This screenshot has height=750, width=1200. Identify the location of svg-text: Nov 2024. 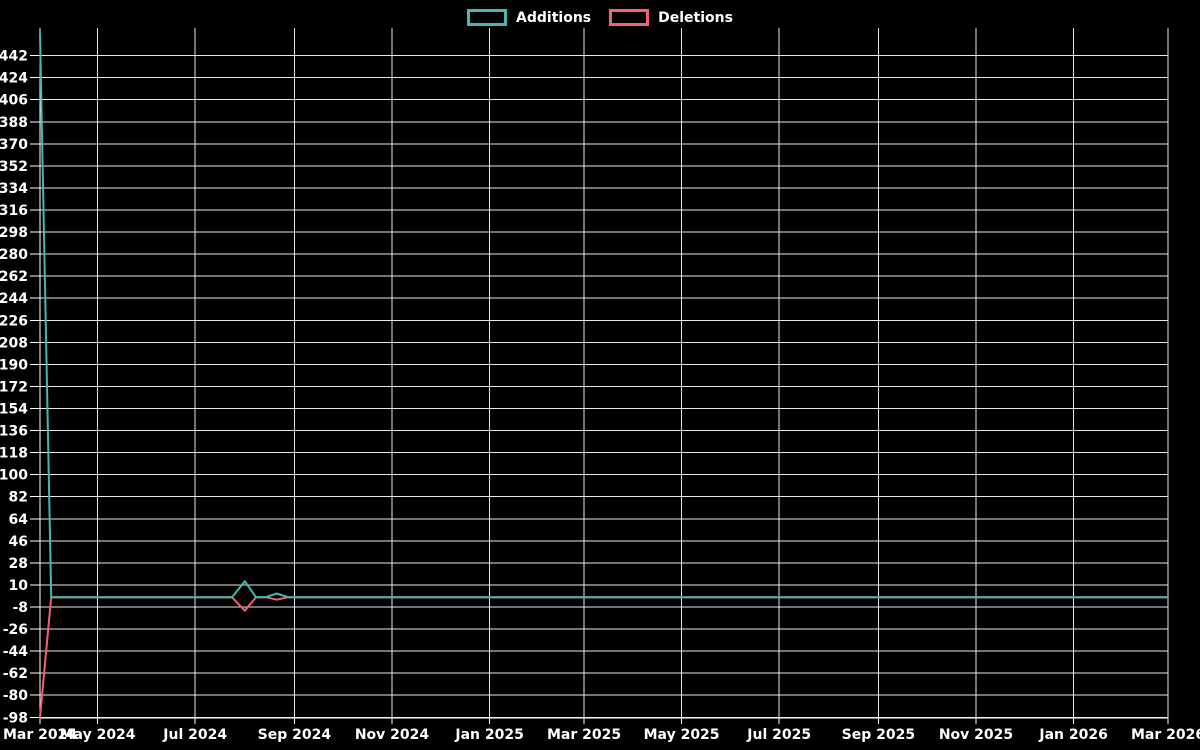
(392, 735).